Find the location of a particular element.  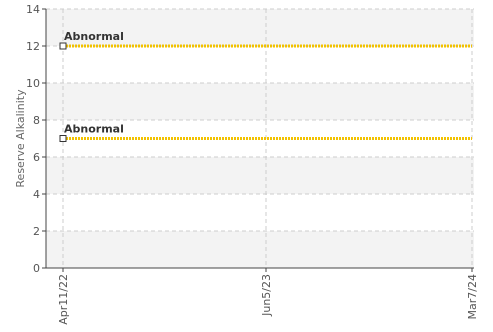

y-tick-label: 10 is located at coordinates (33, 83).